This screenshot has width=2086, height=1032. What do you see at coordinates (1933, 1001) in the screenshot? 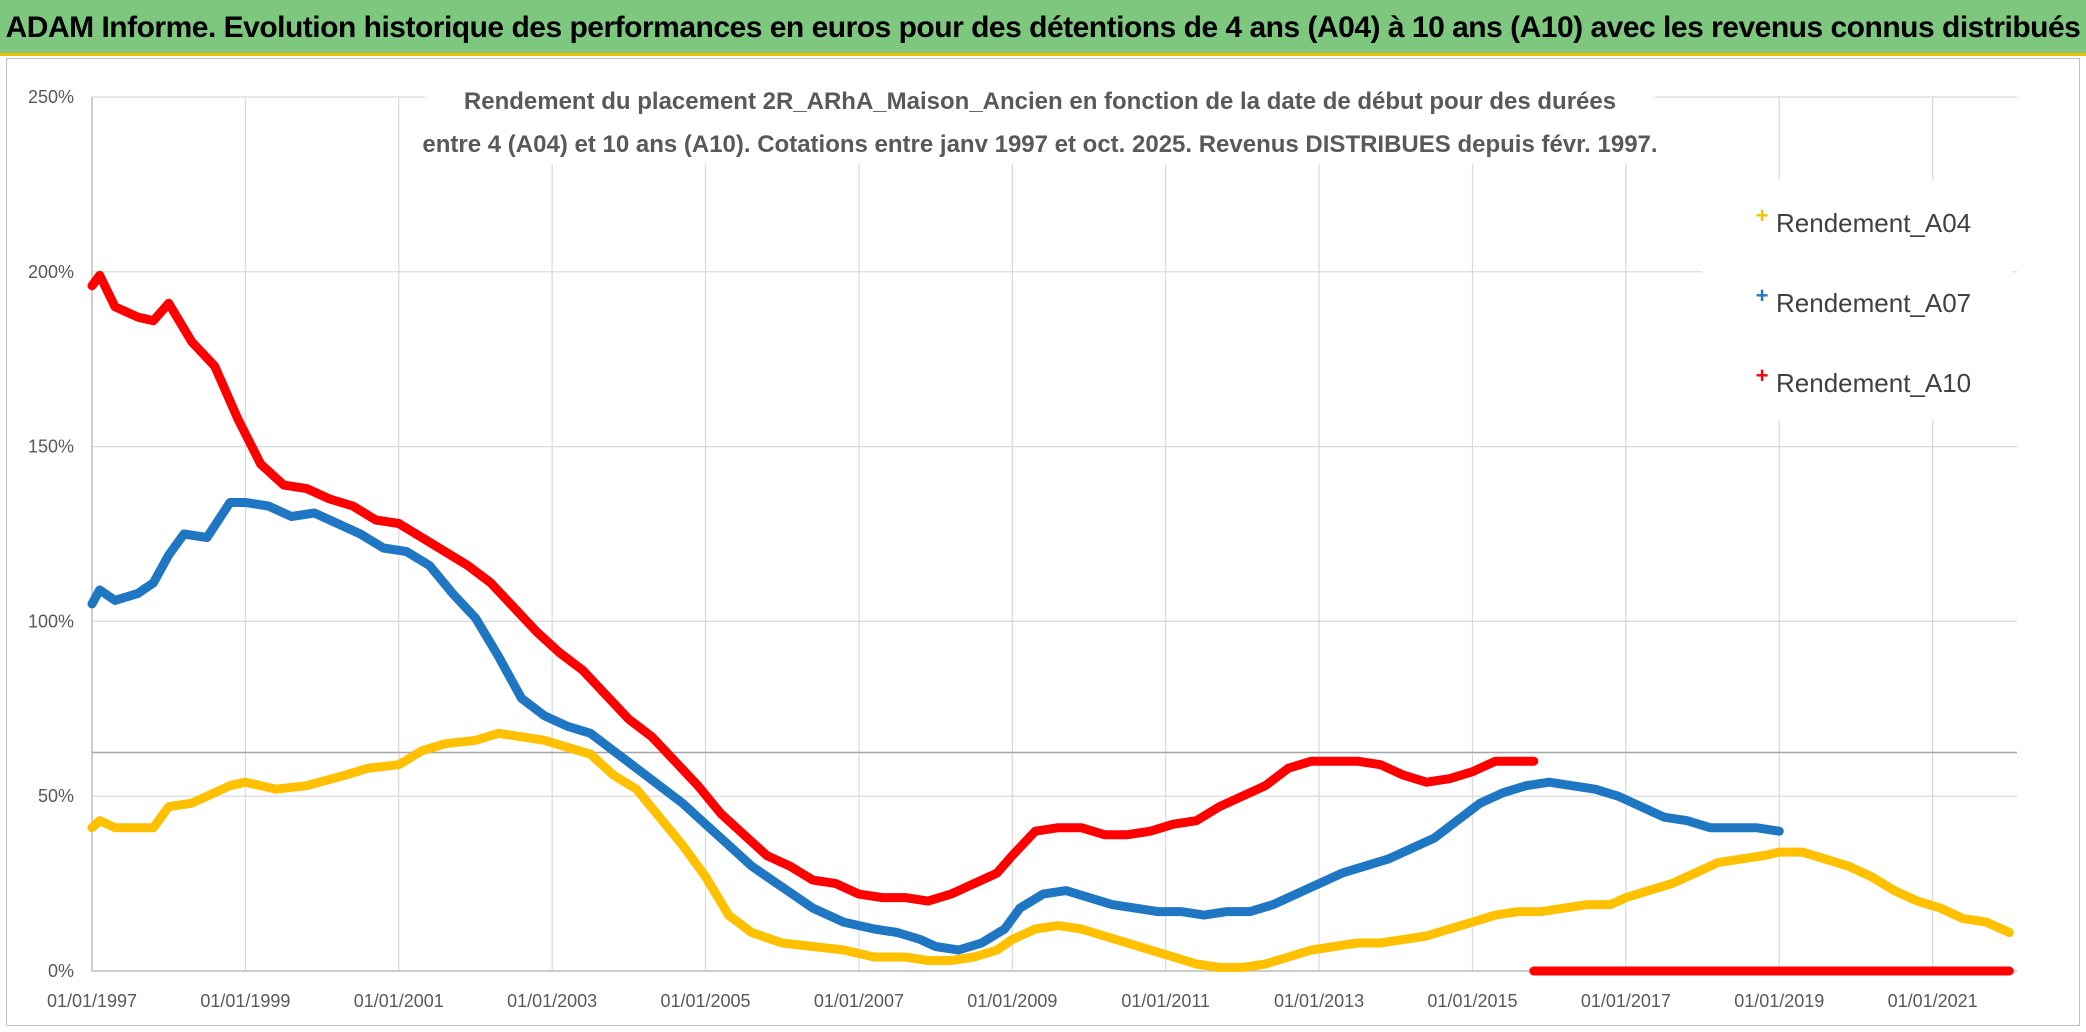
I see `x-tick-label: 01/01/2021` at bounding box center [1933, 1001].